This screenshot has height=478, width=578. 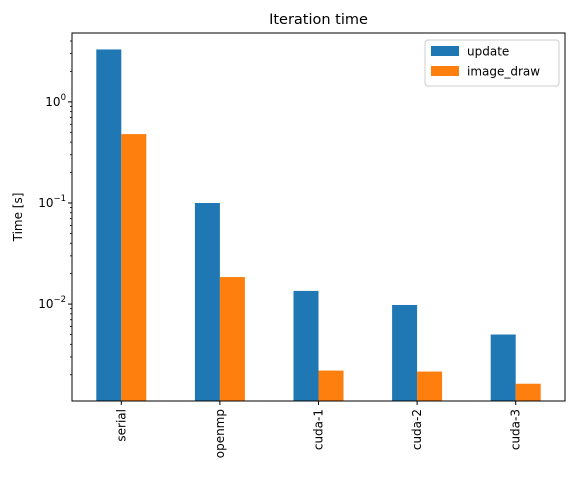 I want to click on x-tick-label: cuda-2, so click(x=417, y=429).